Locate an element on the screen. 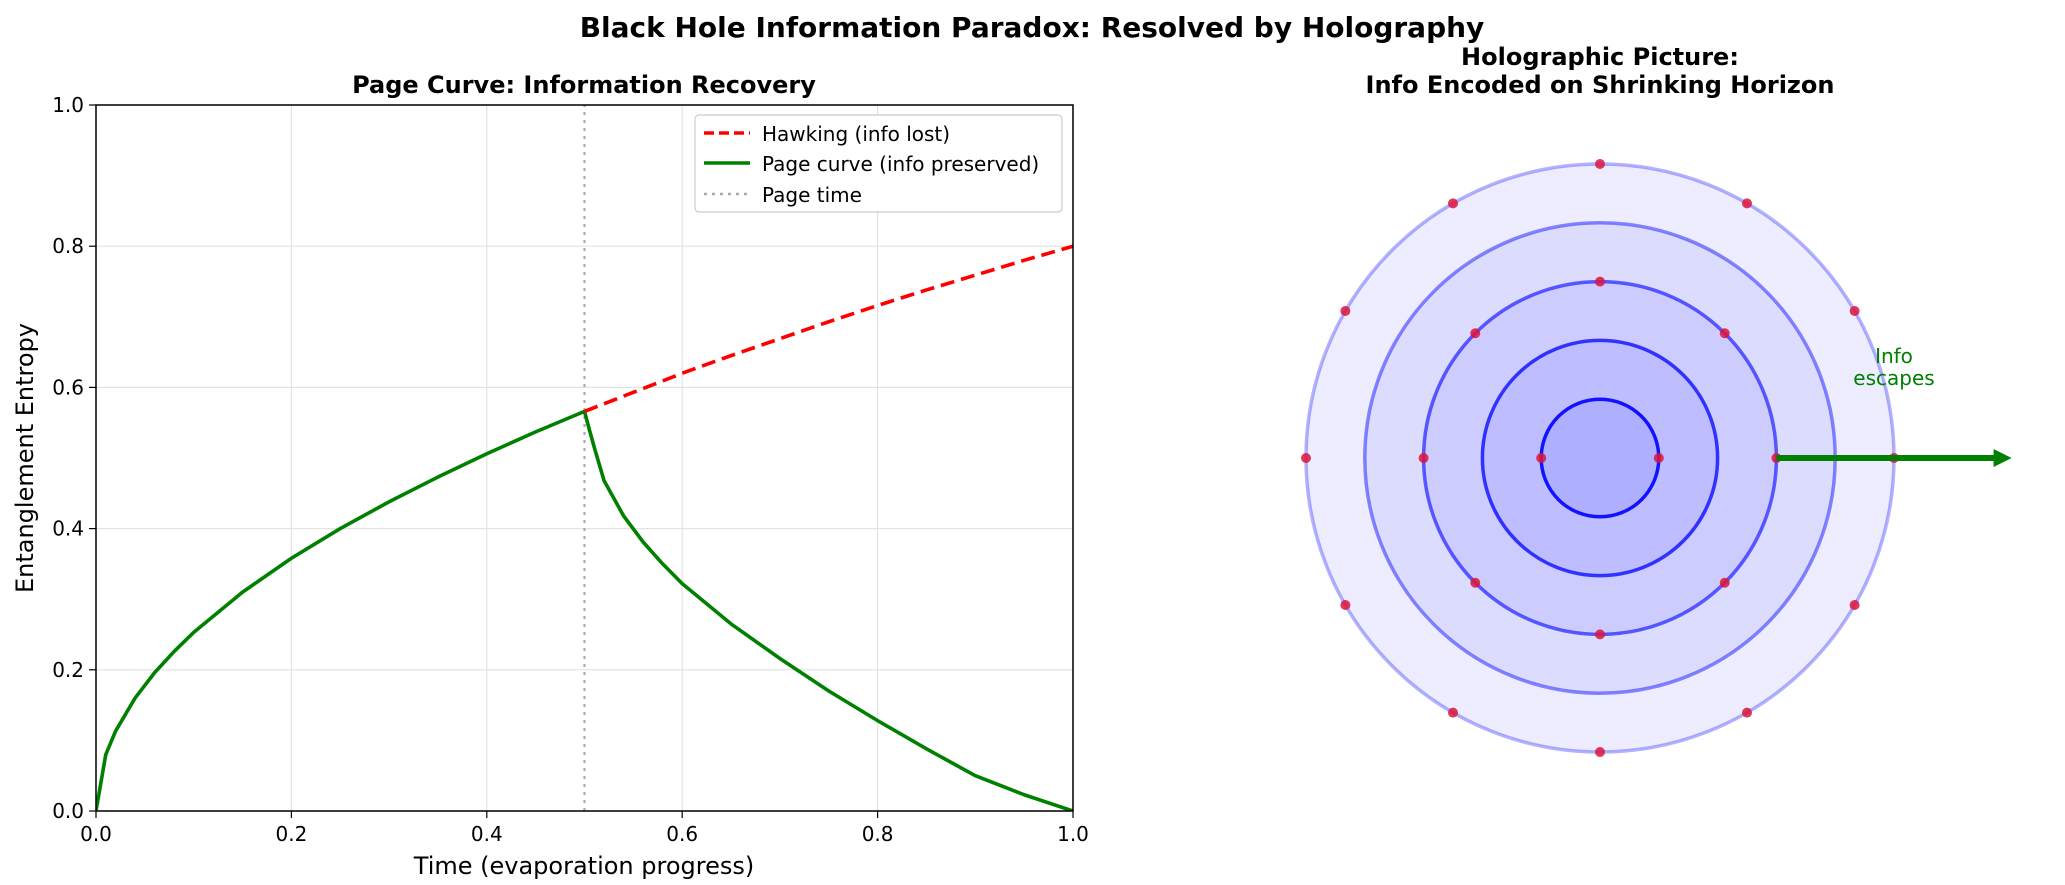 The width and height of the screenshot is (2065, 885). x-tick-label: 0.0 is located at coordinates (96, 834).